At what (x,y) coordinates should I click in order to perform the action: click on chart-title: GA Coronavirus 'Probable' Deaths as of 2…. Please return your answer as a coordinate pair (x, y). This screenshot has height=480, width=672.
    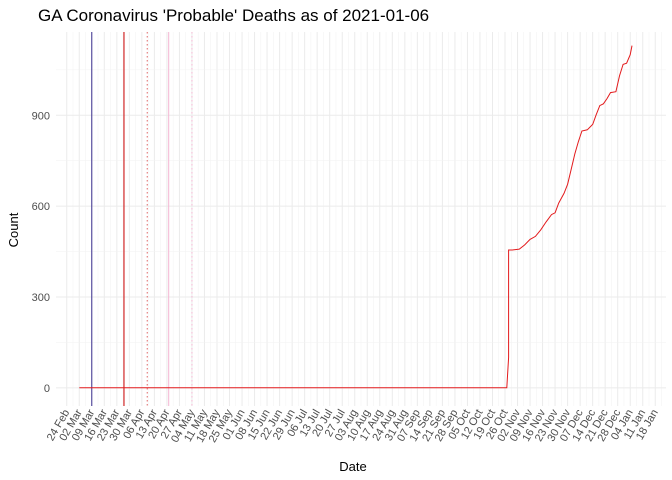
    Looking at the image, I should click on (234, 15).